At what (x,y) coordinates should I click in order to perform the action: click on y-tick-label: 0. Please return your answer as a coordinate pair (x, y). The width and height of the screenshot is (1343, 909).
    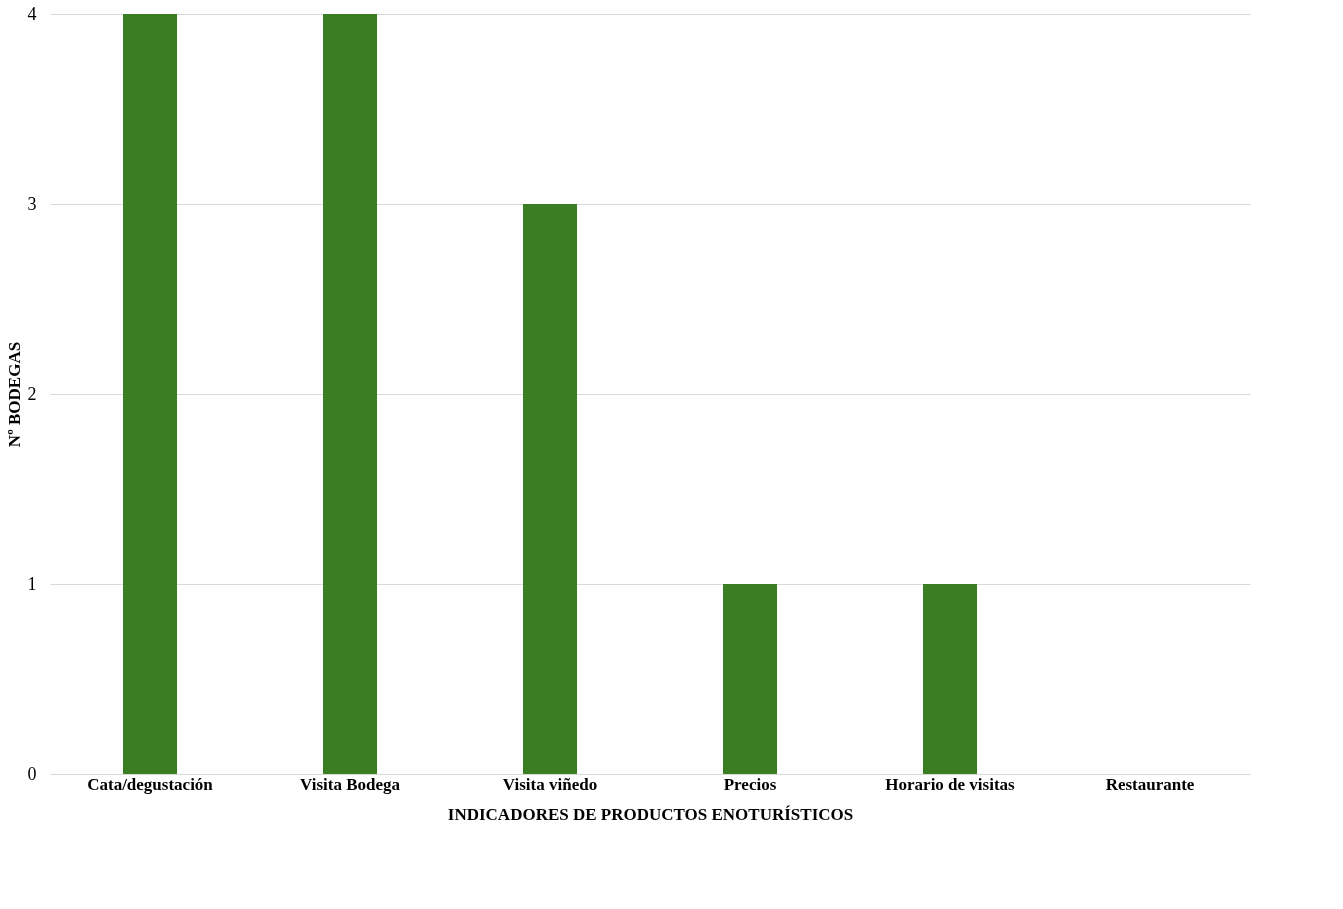
    Looking at the image, I should click on (32, 773).